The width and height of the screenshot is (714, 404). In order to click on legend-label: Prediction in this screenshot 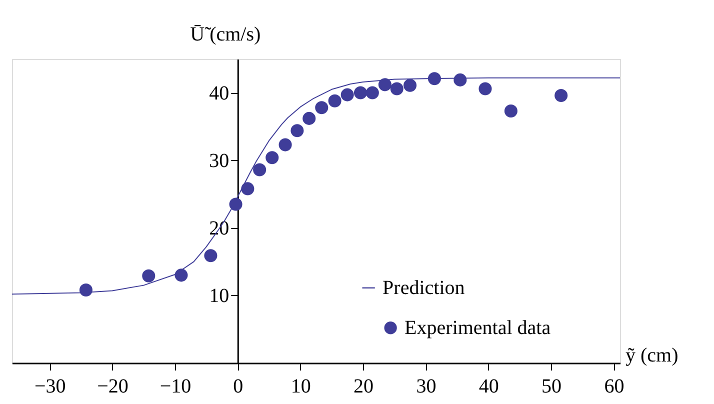, I will do `click(423, 287)`.